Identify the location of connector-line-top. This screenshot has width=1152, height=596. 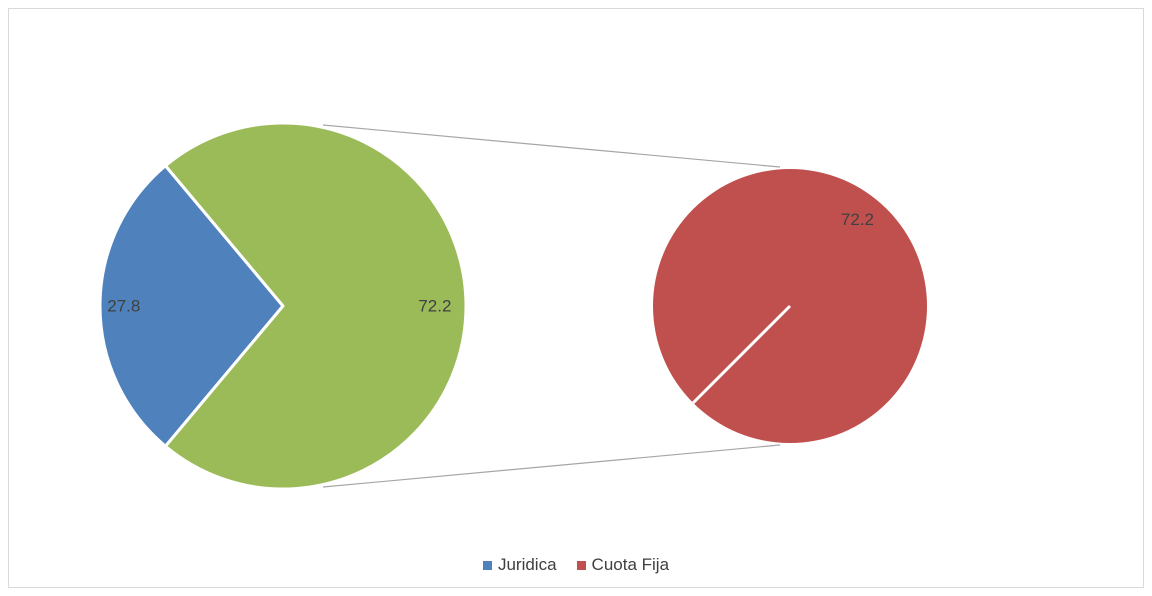
(551, 146).